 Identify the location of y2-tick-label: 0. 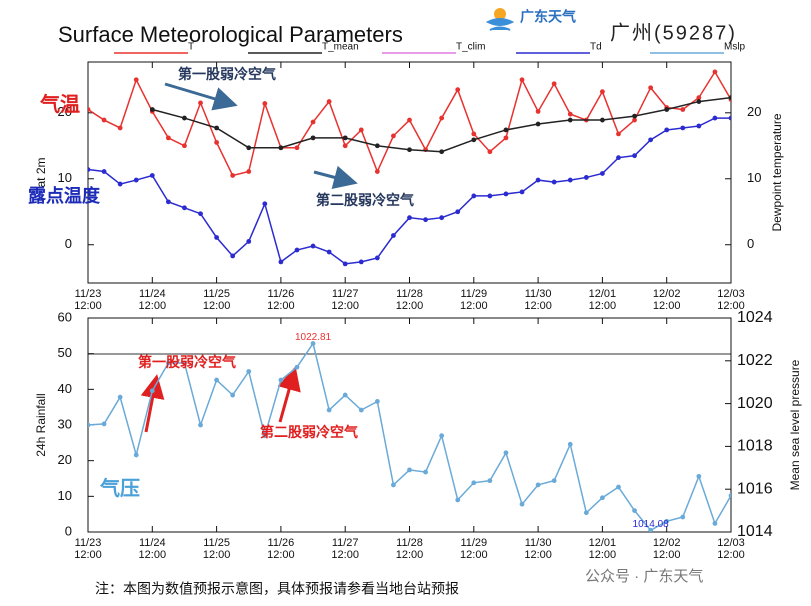
(750, 243).